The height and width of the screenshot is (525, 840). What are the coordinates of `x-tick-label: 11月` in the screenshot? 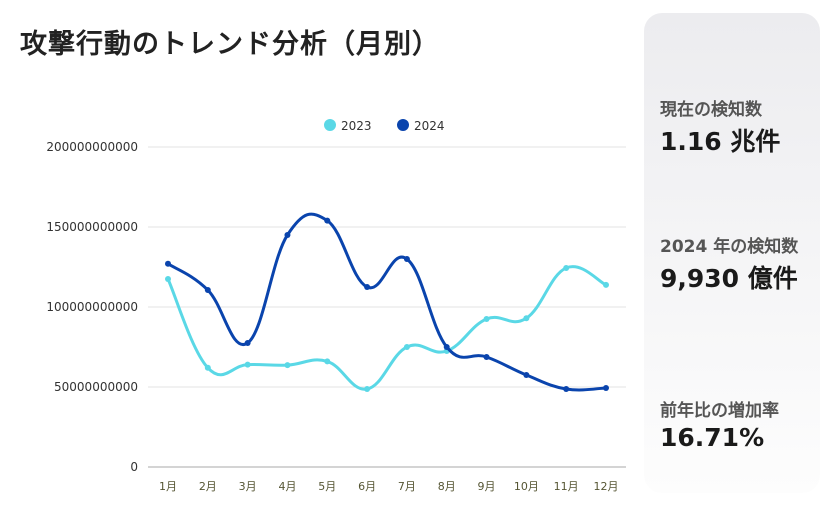 It's located at (566, 486).